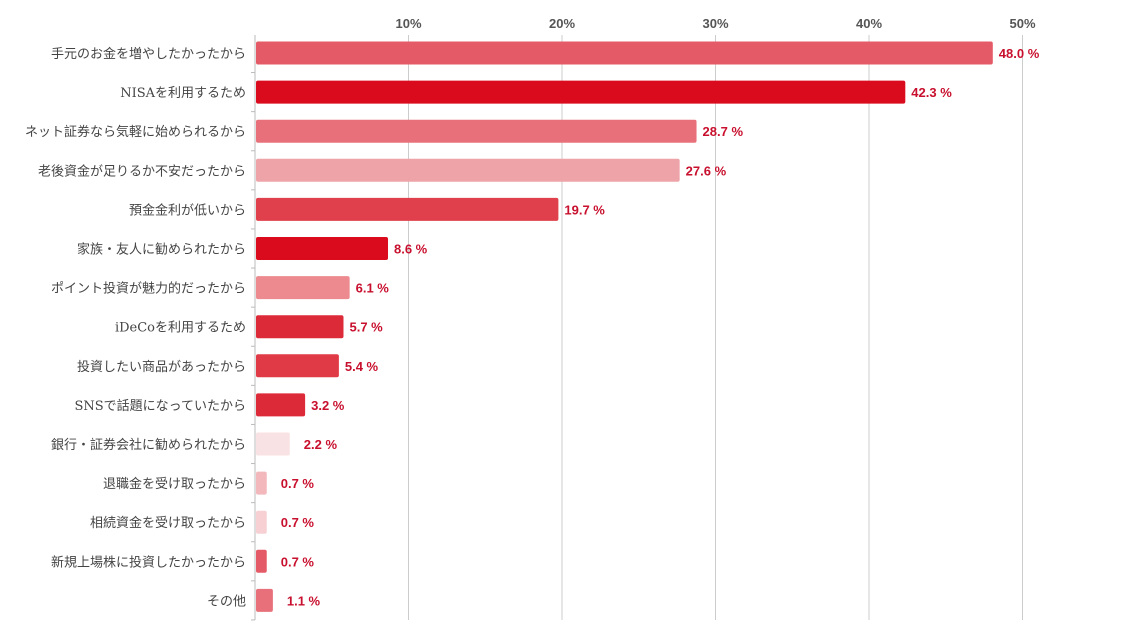 The height and width of the screenshot is (635, 1124). Describe the element at coordinates (148, 562) in the screenshot. I see `category-label: 新規上場株に投資したかったから` at that location.